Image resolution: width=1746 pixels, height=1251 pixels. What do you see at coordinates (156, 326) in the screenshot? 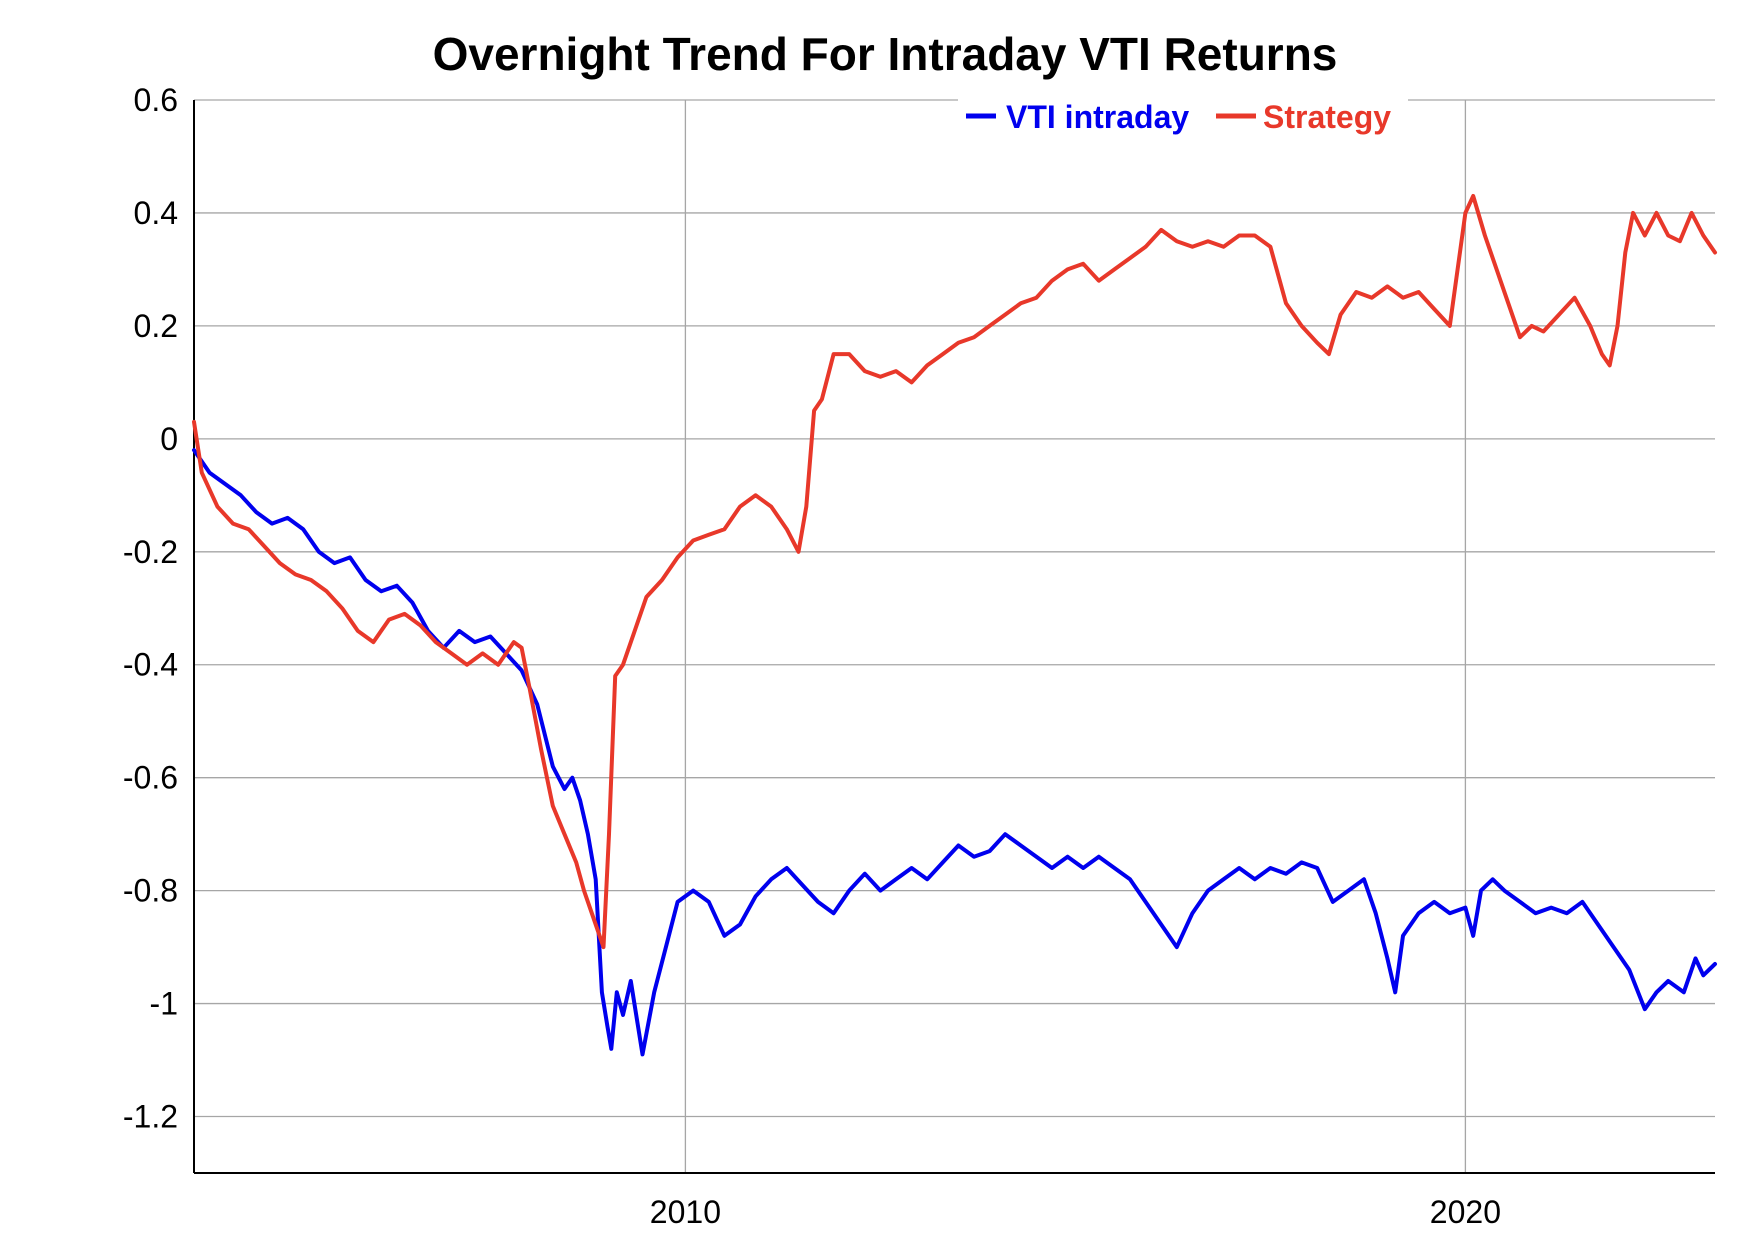
I see `y-tick-label: 0.2` at bounding box center [156, 326].